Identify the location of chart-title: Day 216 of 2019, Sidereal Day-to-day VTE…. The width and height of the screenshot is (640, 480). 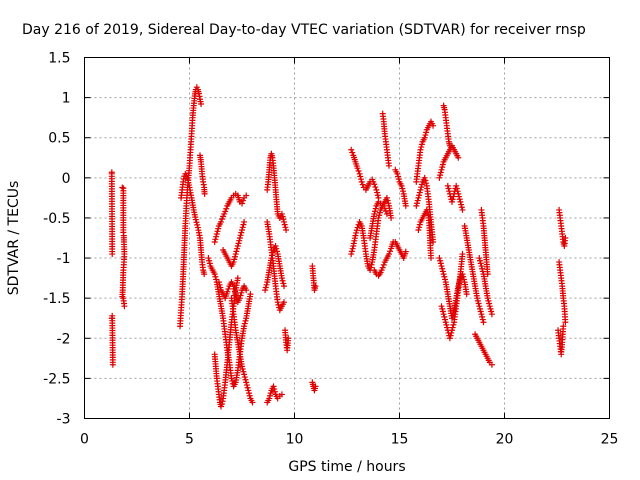
(304, 30).